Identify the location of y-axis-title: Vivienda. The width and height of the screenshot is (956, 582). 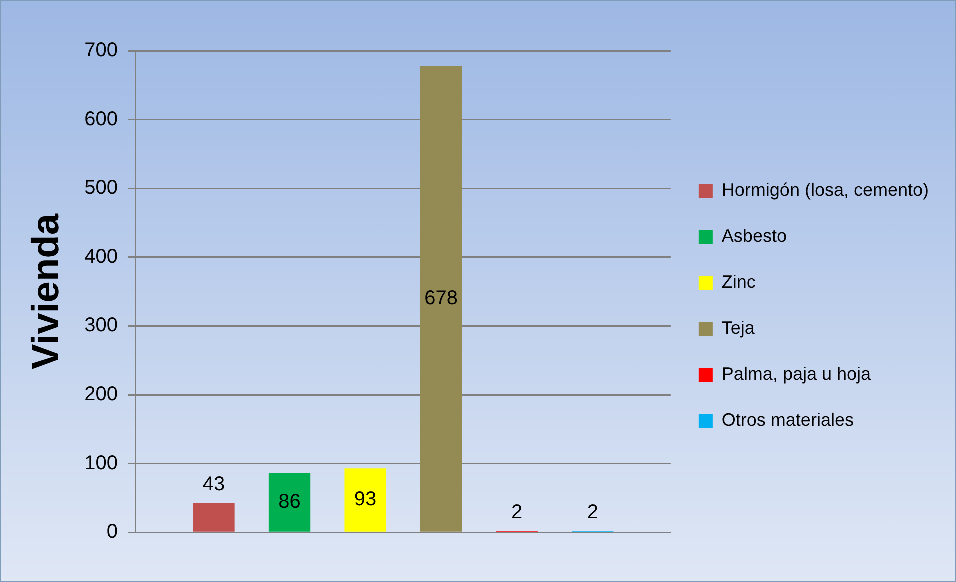
(46, 291).